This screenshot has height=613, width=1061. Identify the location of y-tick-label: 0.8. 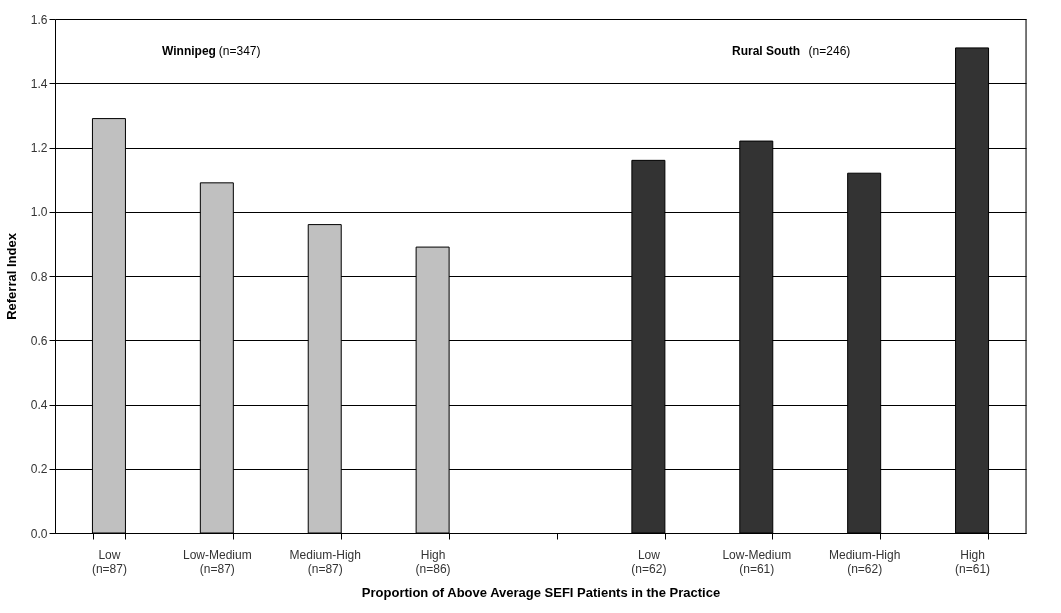
(39, 276).